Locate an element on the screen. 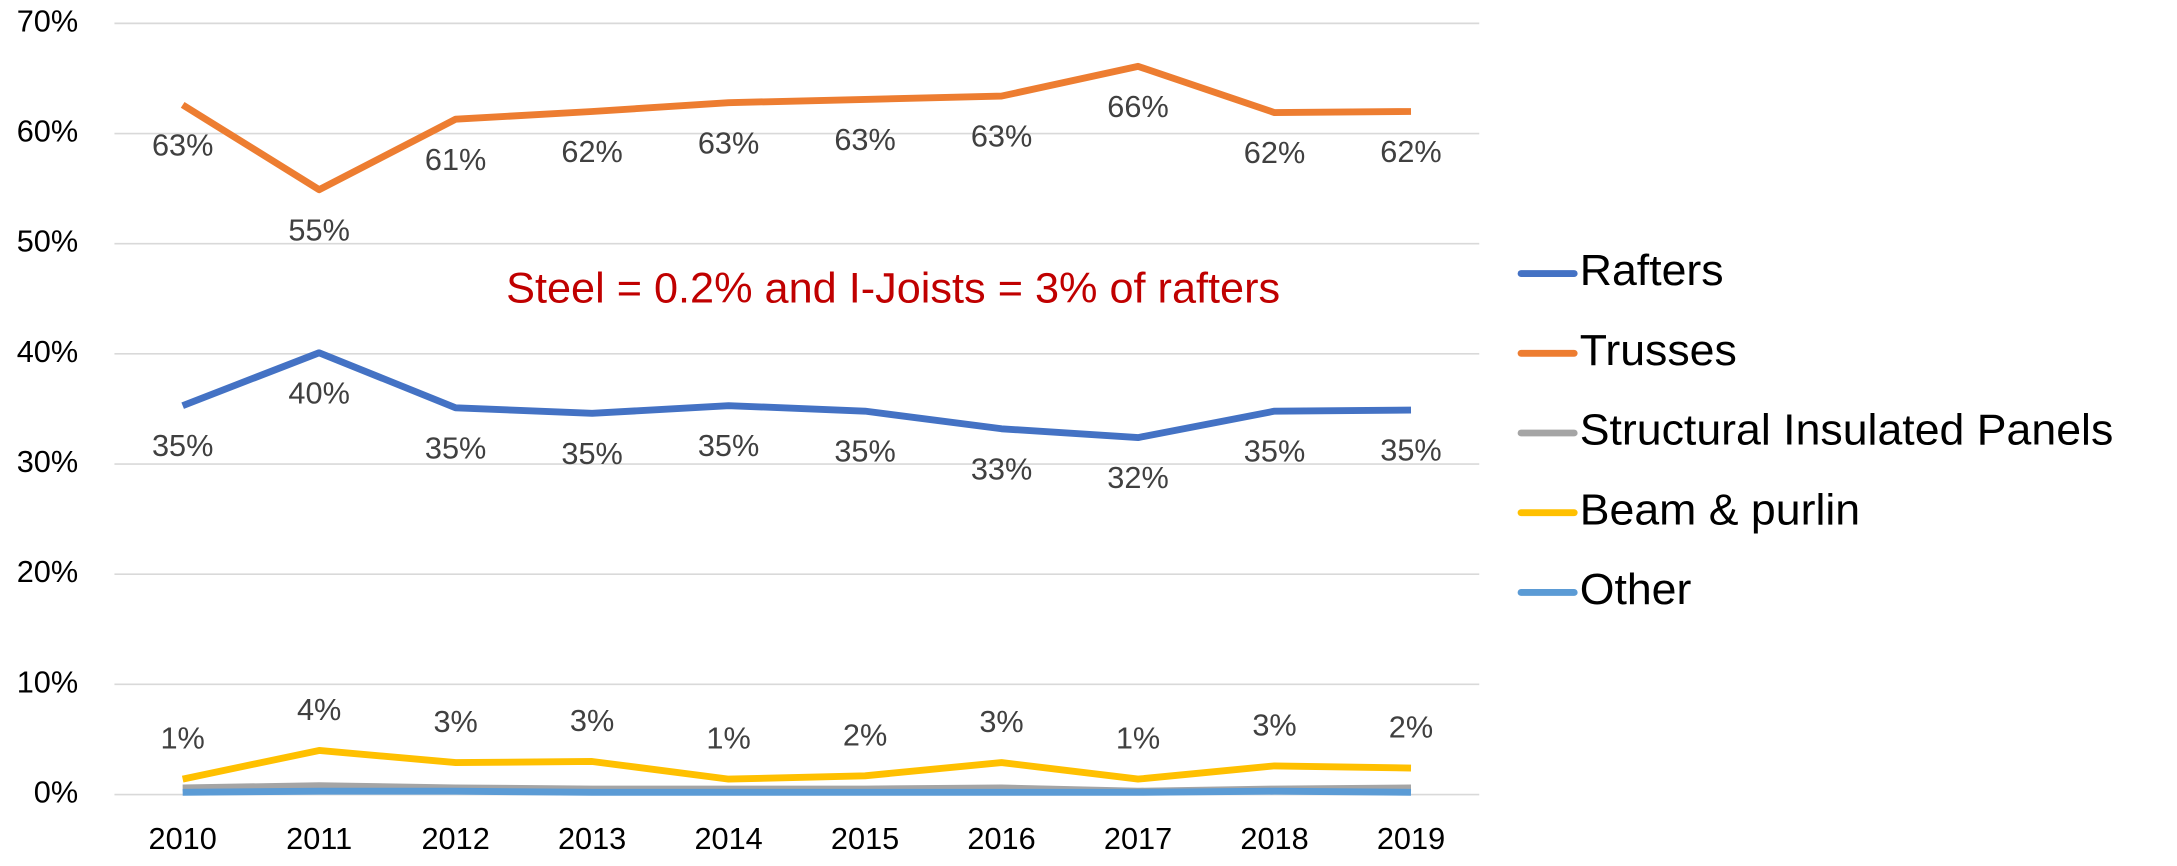  x-tick-label: 2010 is located at coordinates (183, 839).